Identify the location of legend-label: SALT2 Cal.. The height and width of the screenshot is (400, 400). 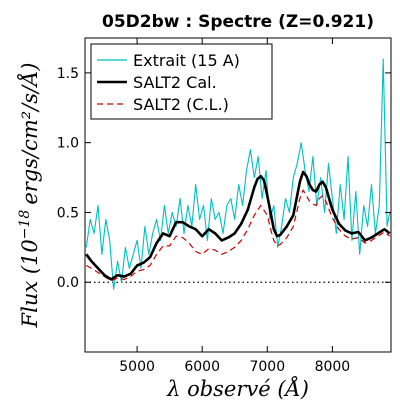
(175, 82).